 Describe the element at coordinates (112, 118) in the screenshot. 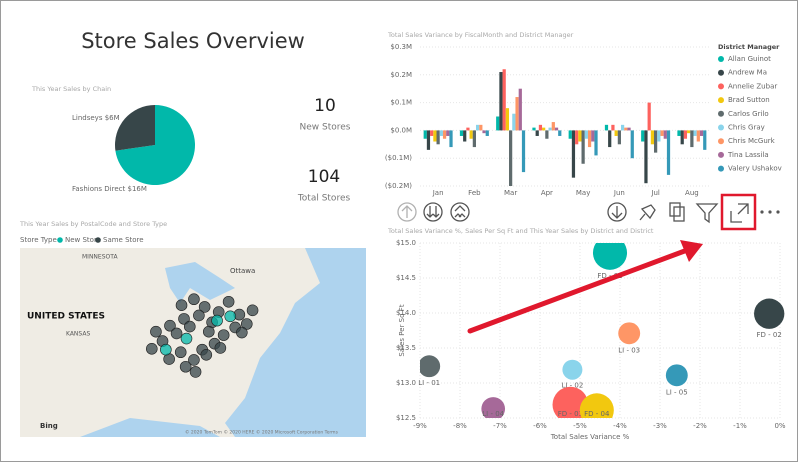

I see `slice-value: $6M` at that location.